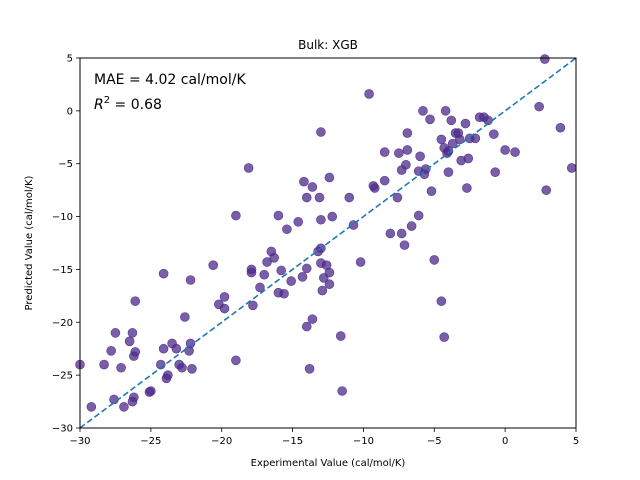 This screenshot has width=640, height=480. I want to click on x-tick-label: −25, so click(150, 441).